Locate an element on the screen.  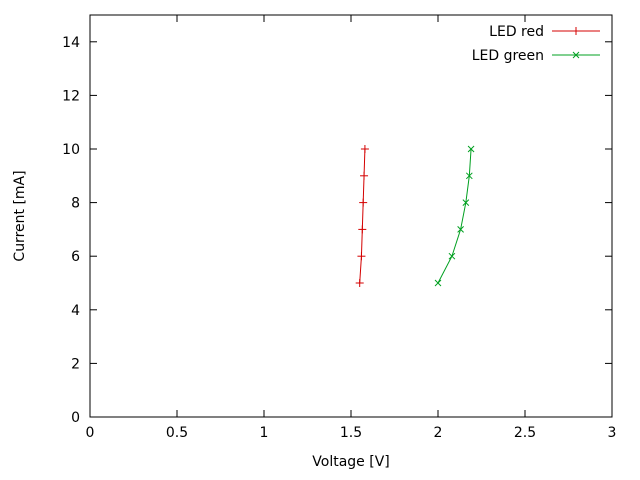
x-tick-label: 0 is located at coordinates (90, 433).